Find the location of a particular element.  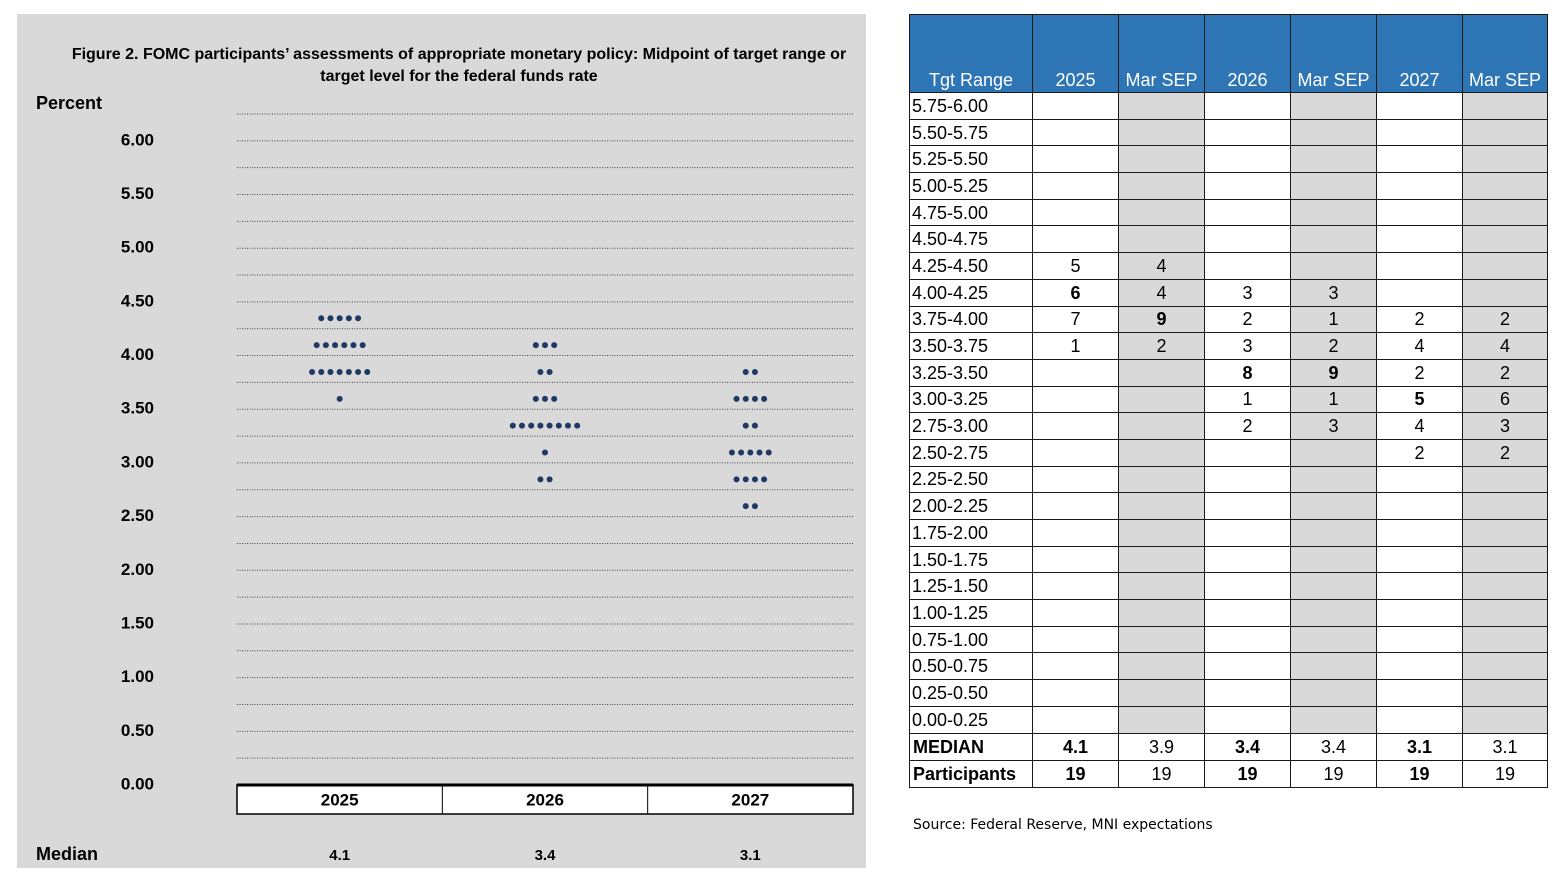

summary-value: 19 is located at coordinates (1075, 773).